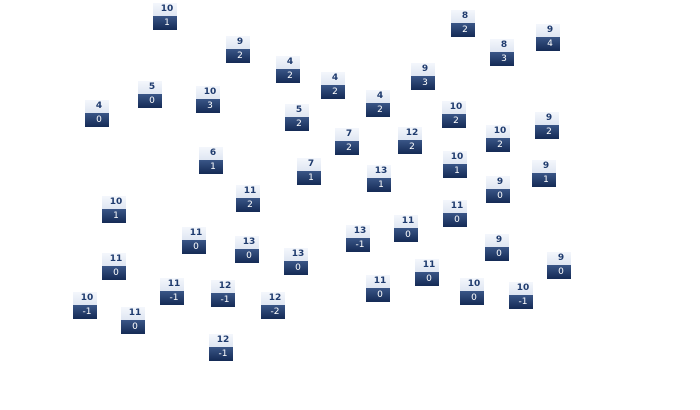 The width and height of the screenshot is (700, 410). I want to click on tile: 12 -2, so click(273, 305).